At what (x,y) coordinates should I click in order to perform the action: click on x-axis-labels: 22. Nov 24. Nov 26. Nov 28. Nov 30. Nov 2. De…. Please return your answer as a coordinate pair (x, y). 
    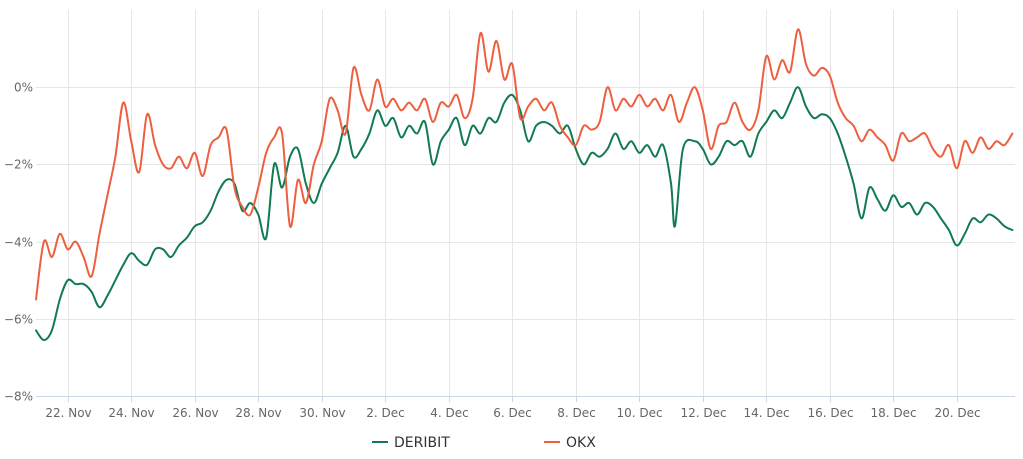
    Looking at the image, I should click on (512, 413).